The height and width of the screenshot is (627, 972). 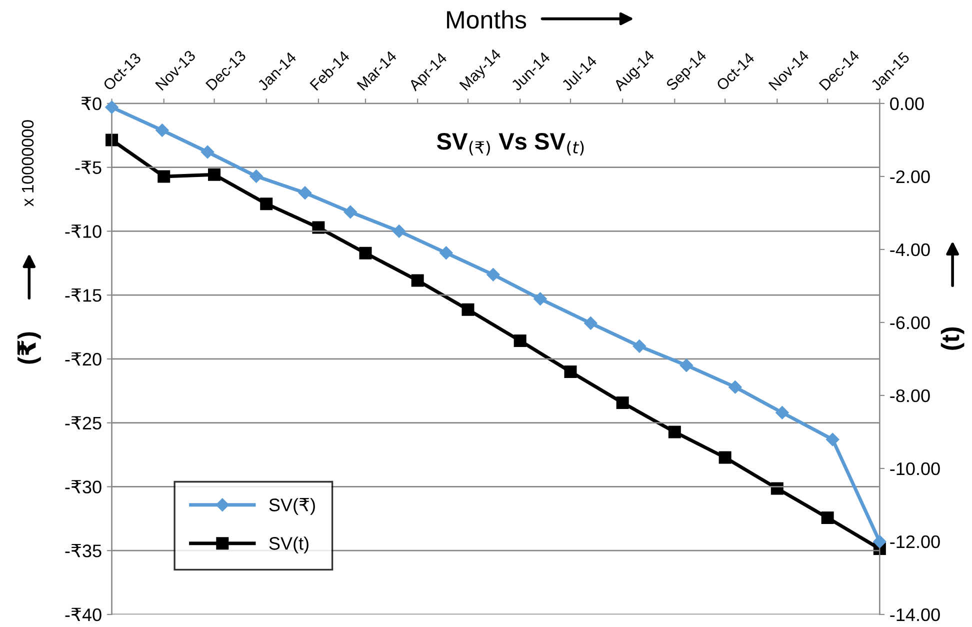 I want to click on legend-label: SV(t), so click(x=288, y=545).